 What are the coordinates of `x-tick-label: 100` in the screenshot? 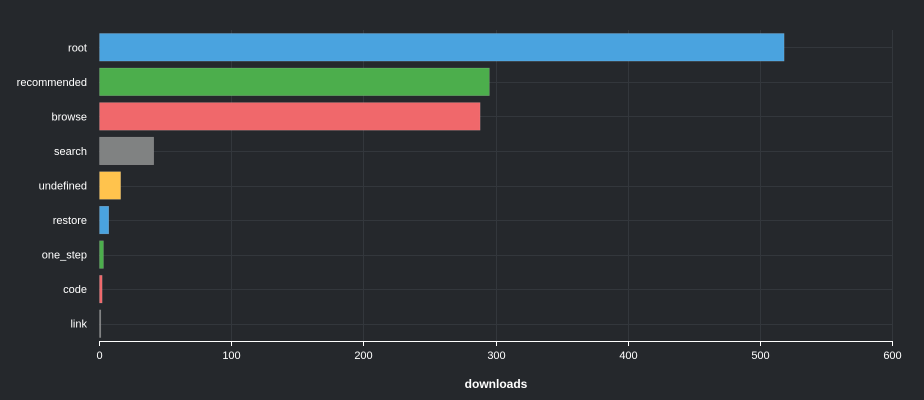 It's located at (231, 356).